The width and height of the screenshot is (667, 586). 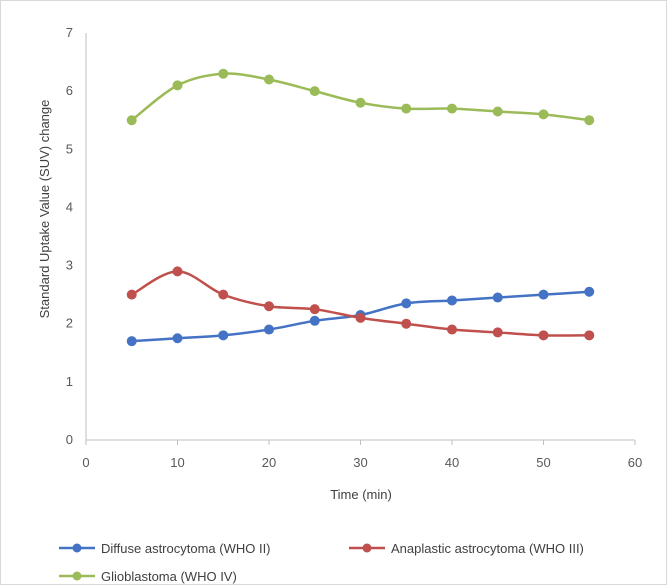 I want to click on y-tick-label: 3, so click(x=69, y=265).